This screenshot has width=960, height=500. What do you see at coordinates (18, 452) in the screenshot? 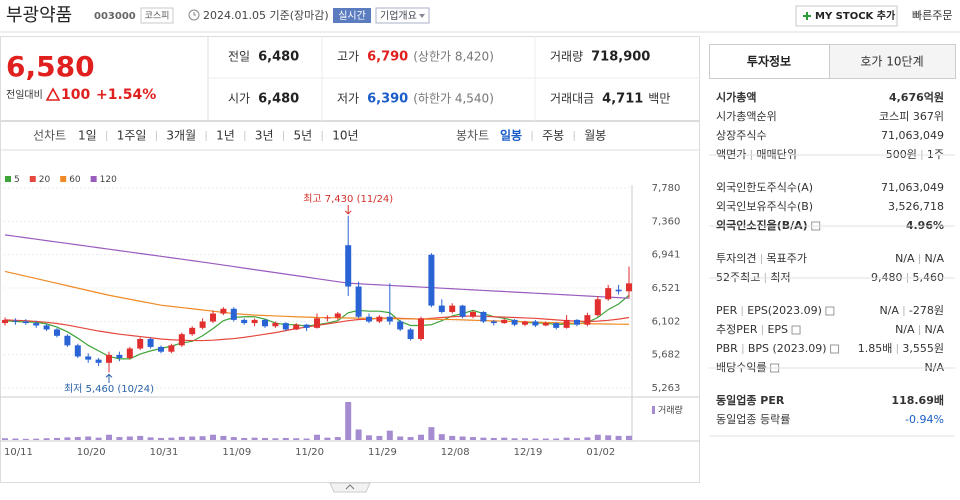
I see `x-tick-label: 10/11` at bounding box center [18, 452].